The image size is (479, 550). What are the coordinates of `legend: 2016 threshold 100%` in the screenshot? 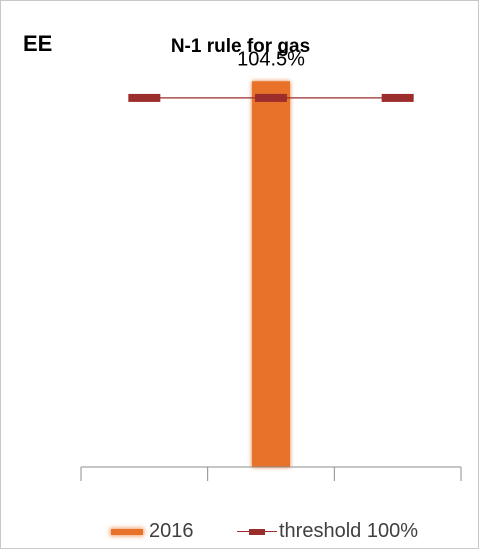 It's located at (240, 531).